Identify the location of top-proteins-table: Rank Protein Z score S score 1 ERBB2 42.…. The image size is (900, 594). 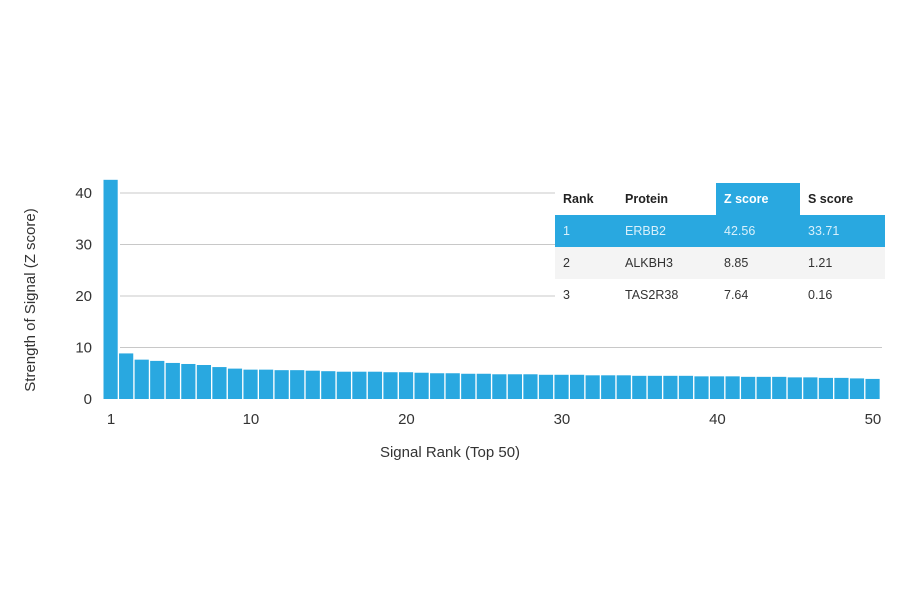
(720, 247).